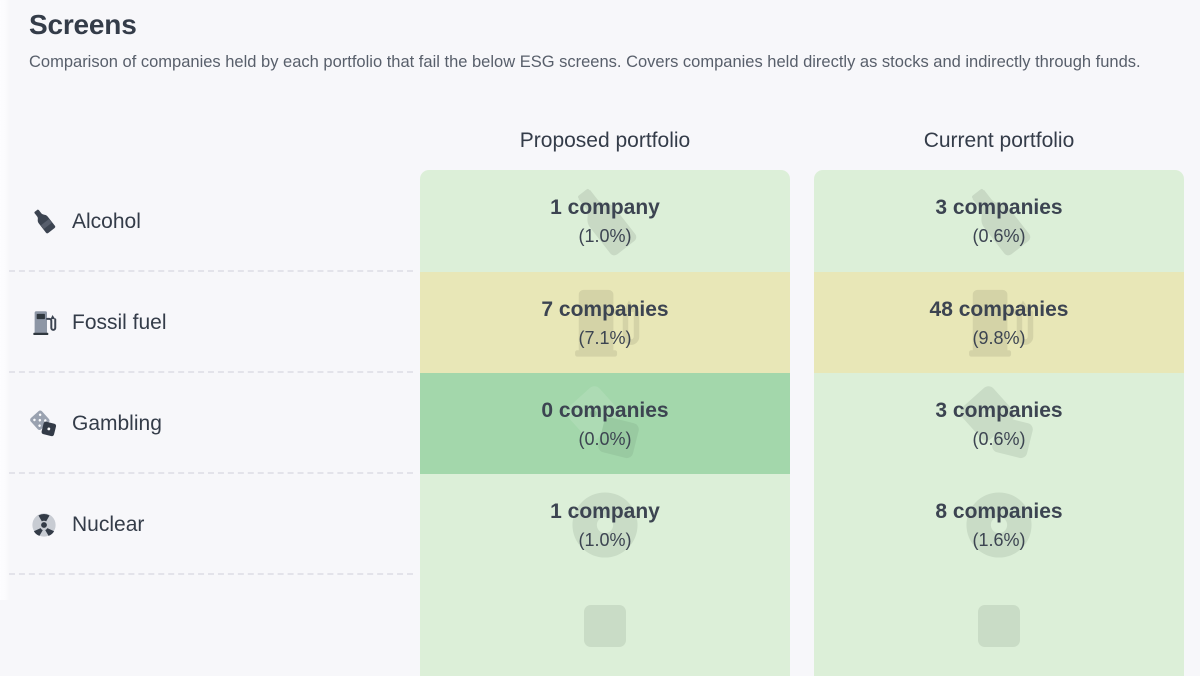  I want to click on row-label-text: Gambling, so click(117, 423).